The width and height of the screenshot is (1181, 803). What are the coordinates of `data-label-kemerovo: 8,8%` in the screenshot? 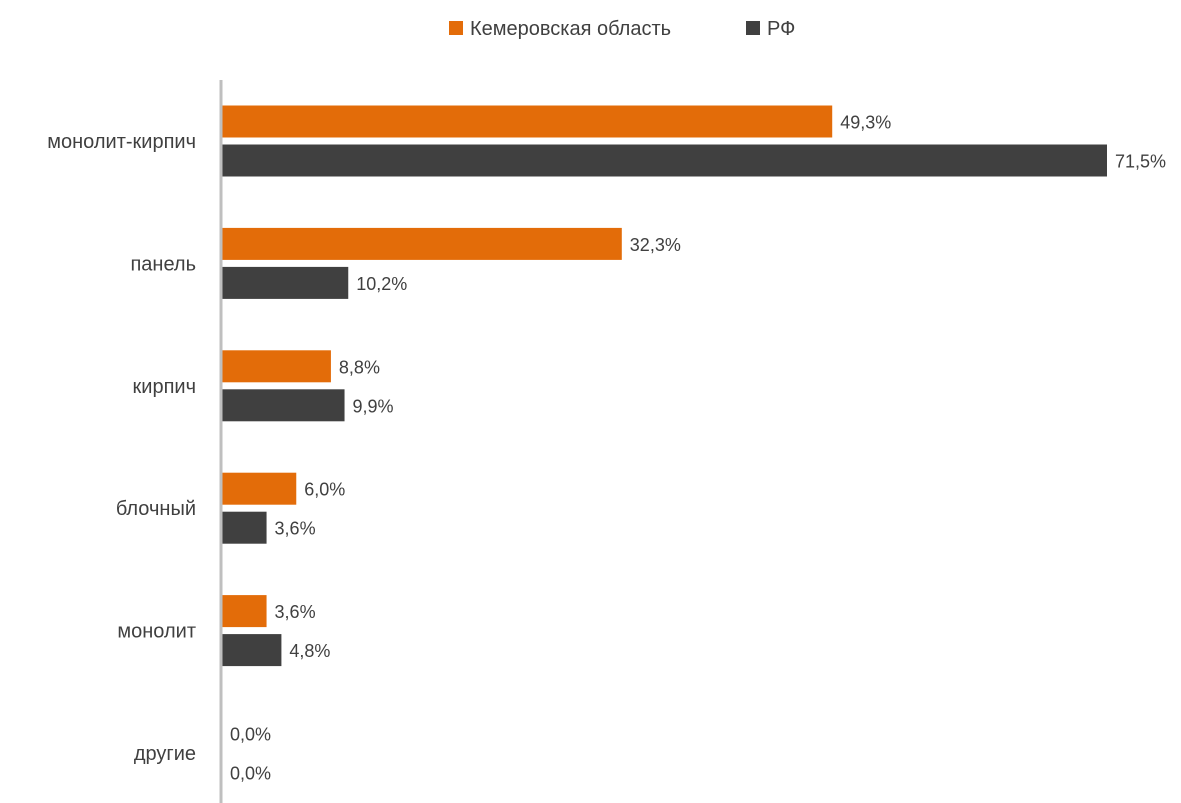 It's located at (359, 367).